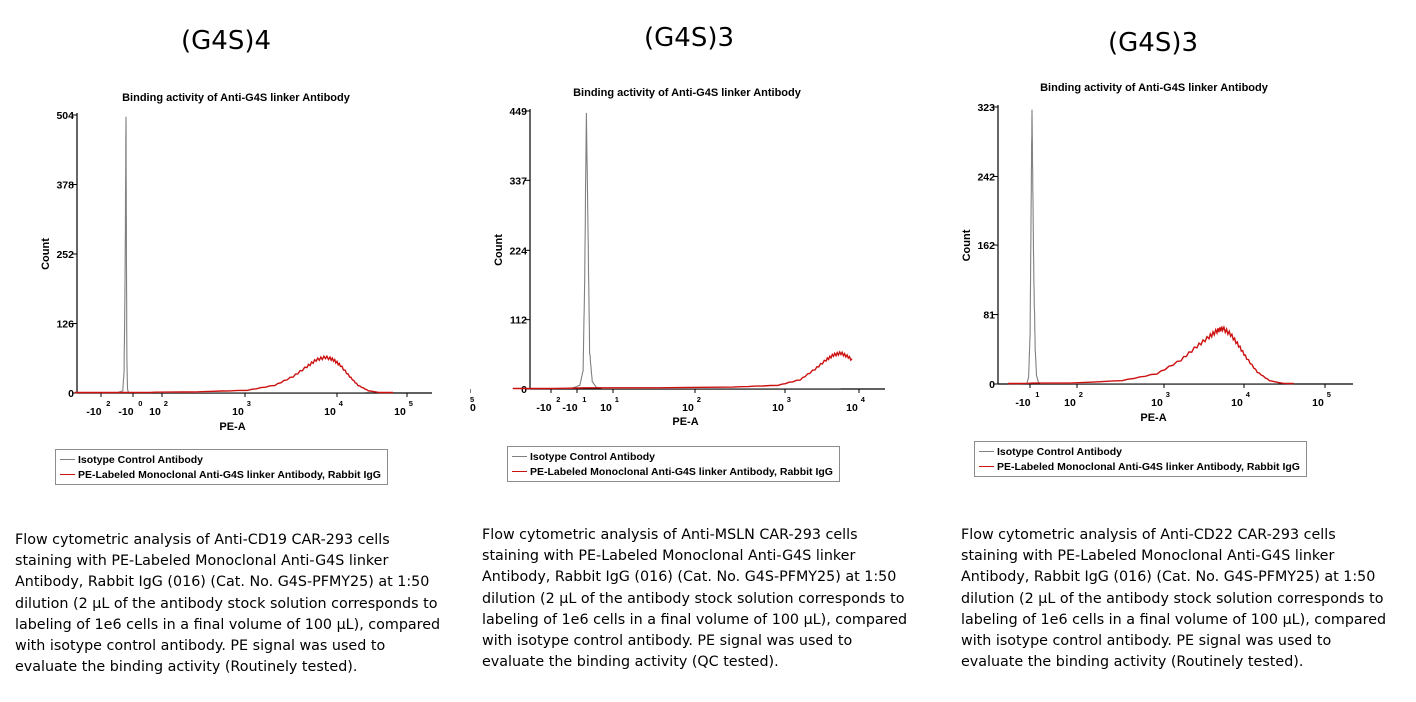  What do you see at coordinates (518, 321) in the screenshot?
I see `y-tick-label: 112` at bounding box center [518, 321].